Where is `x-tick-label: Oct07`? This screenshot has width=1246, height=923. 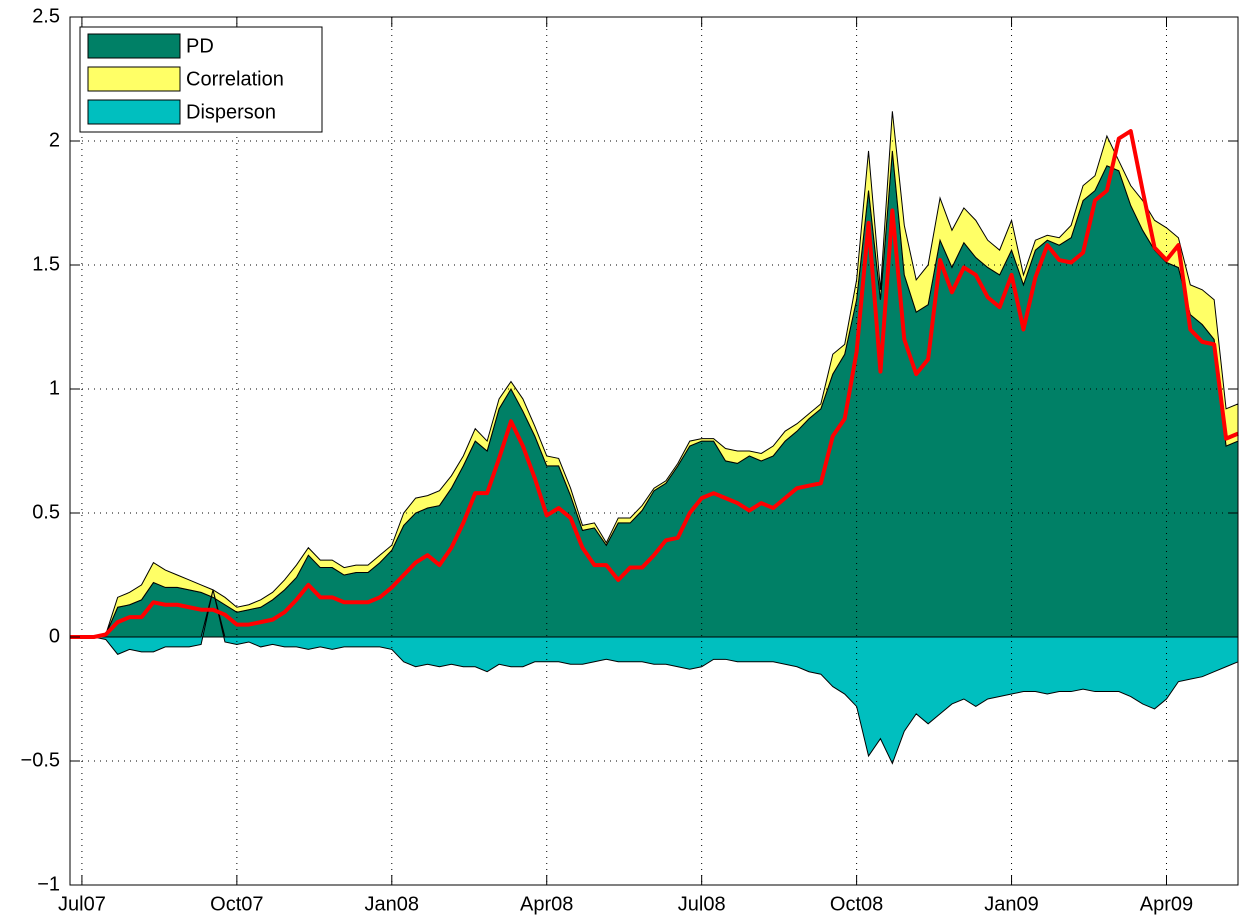 x-tick-label: Oct07 is located at coordinates (236, 904).